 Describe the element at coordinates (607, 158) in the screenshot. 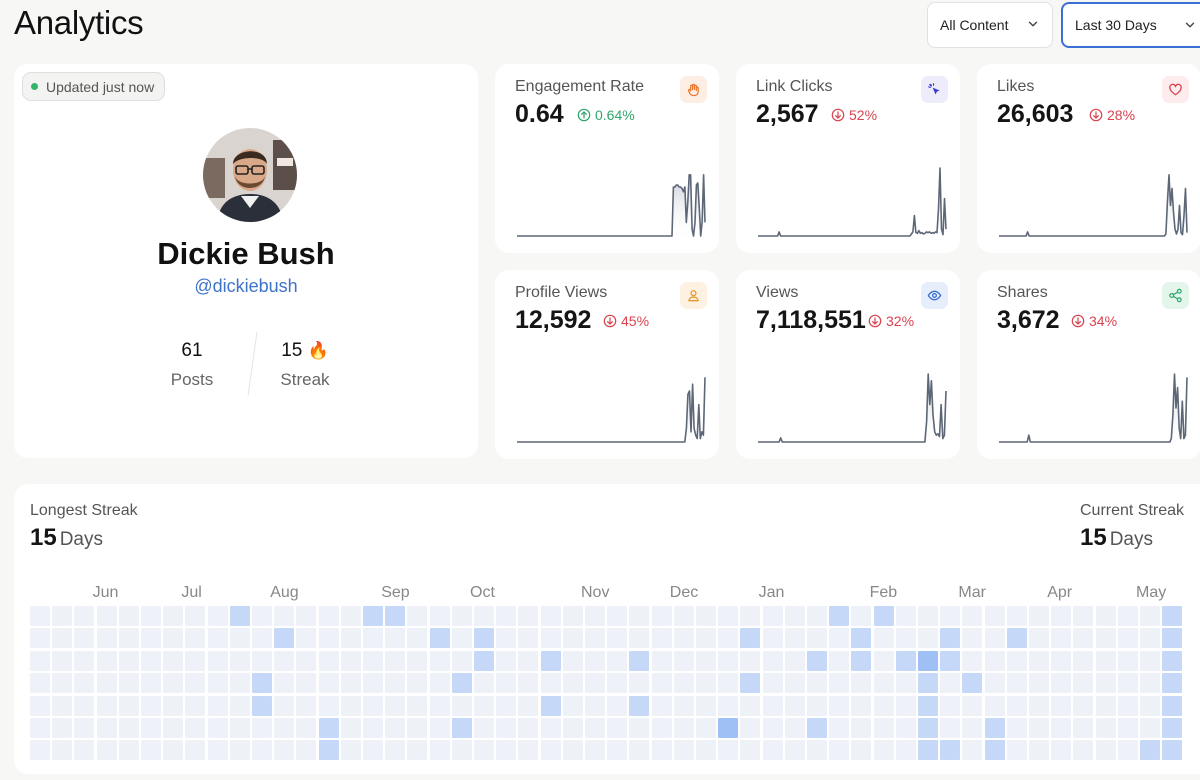

I see `metric-card-engagement-rate: Engagement Rate 0.64 0.64%` at that location.